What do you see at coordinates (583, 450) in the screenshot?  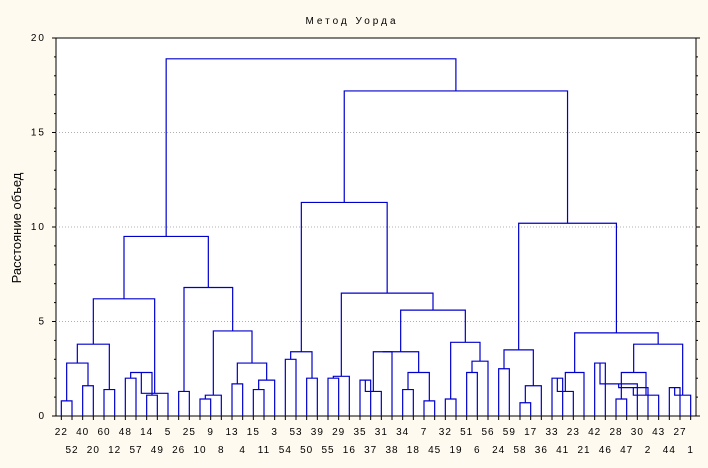 I see `leaf-label: 21` at bounding box center [583, 450].